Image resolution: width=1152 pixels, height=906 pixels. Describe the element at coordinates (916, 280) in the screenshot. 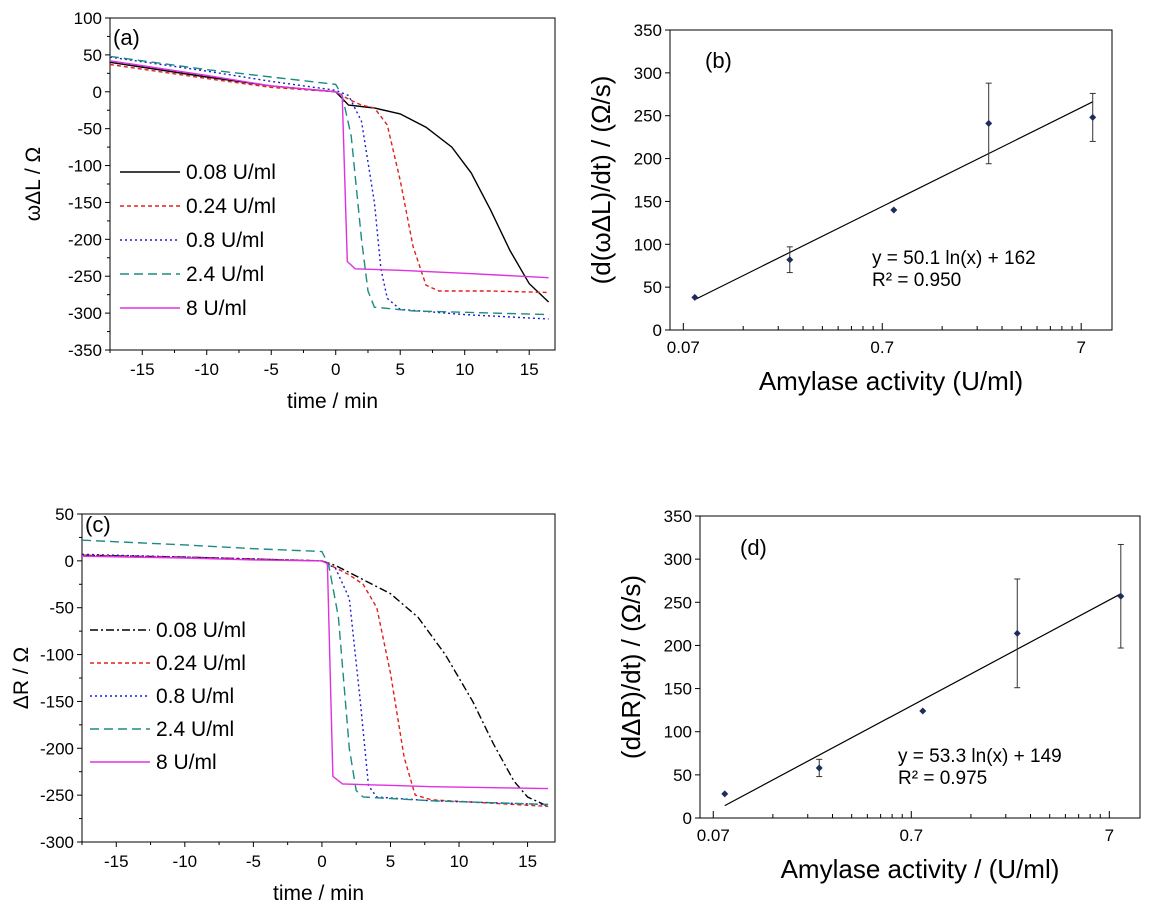

I see `r-squared: R² = 0.950` at that location.